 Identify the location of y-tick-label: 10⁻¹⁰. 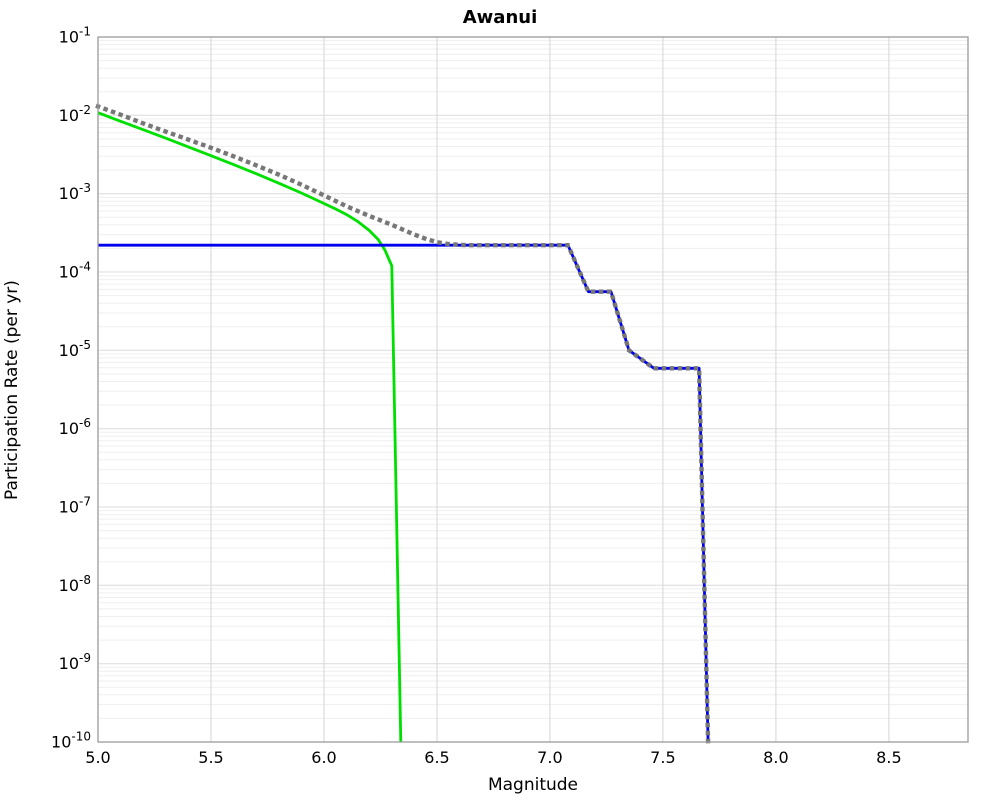
(71, 741).